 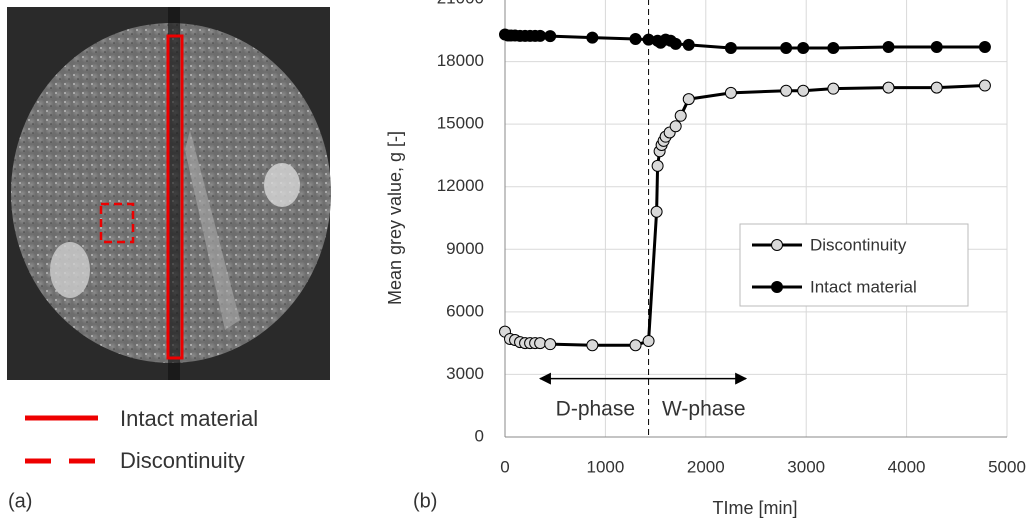 What do you see at coordinates (425, 501) in the screenshot?
I see `panel-label: (b)` at bounding box center [425, 501].